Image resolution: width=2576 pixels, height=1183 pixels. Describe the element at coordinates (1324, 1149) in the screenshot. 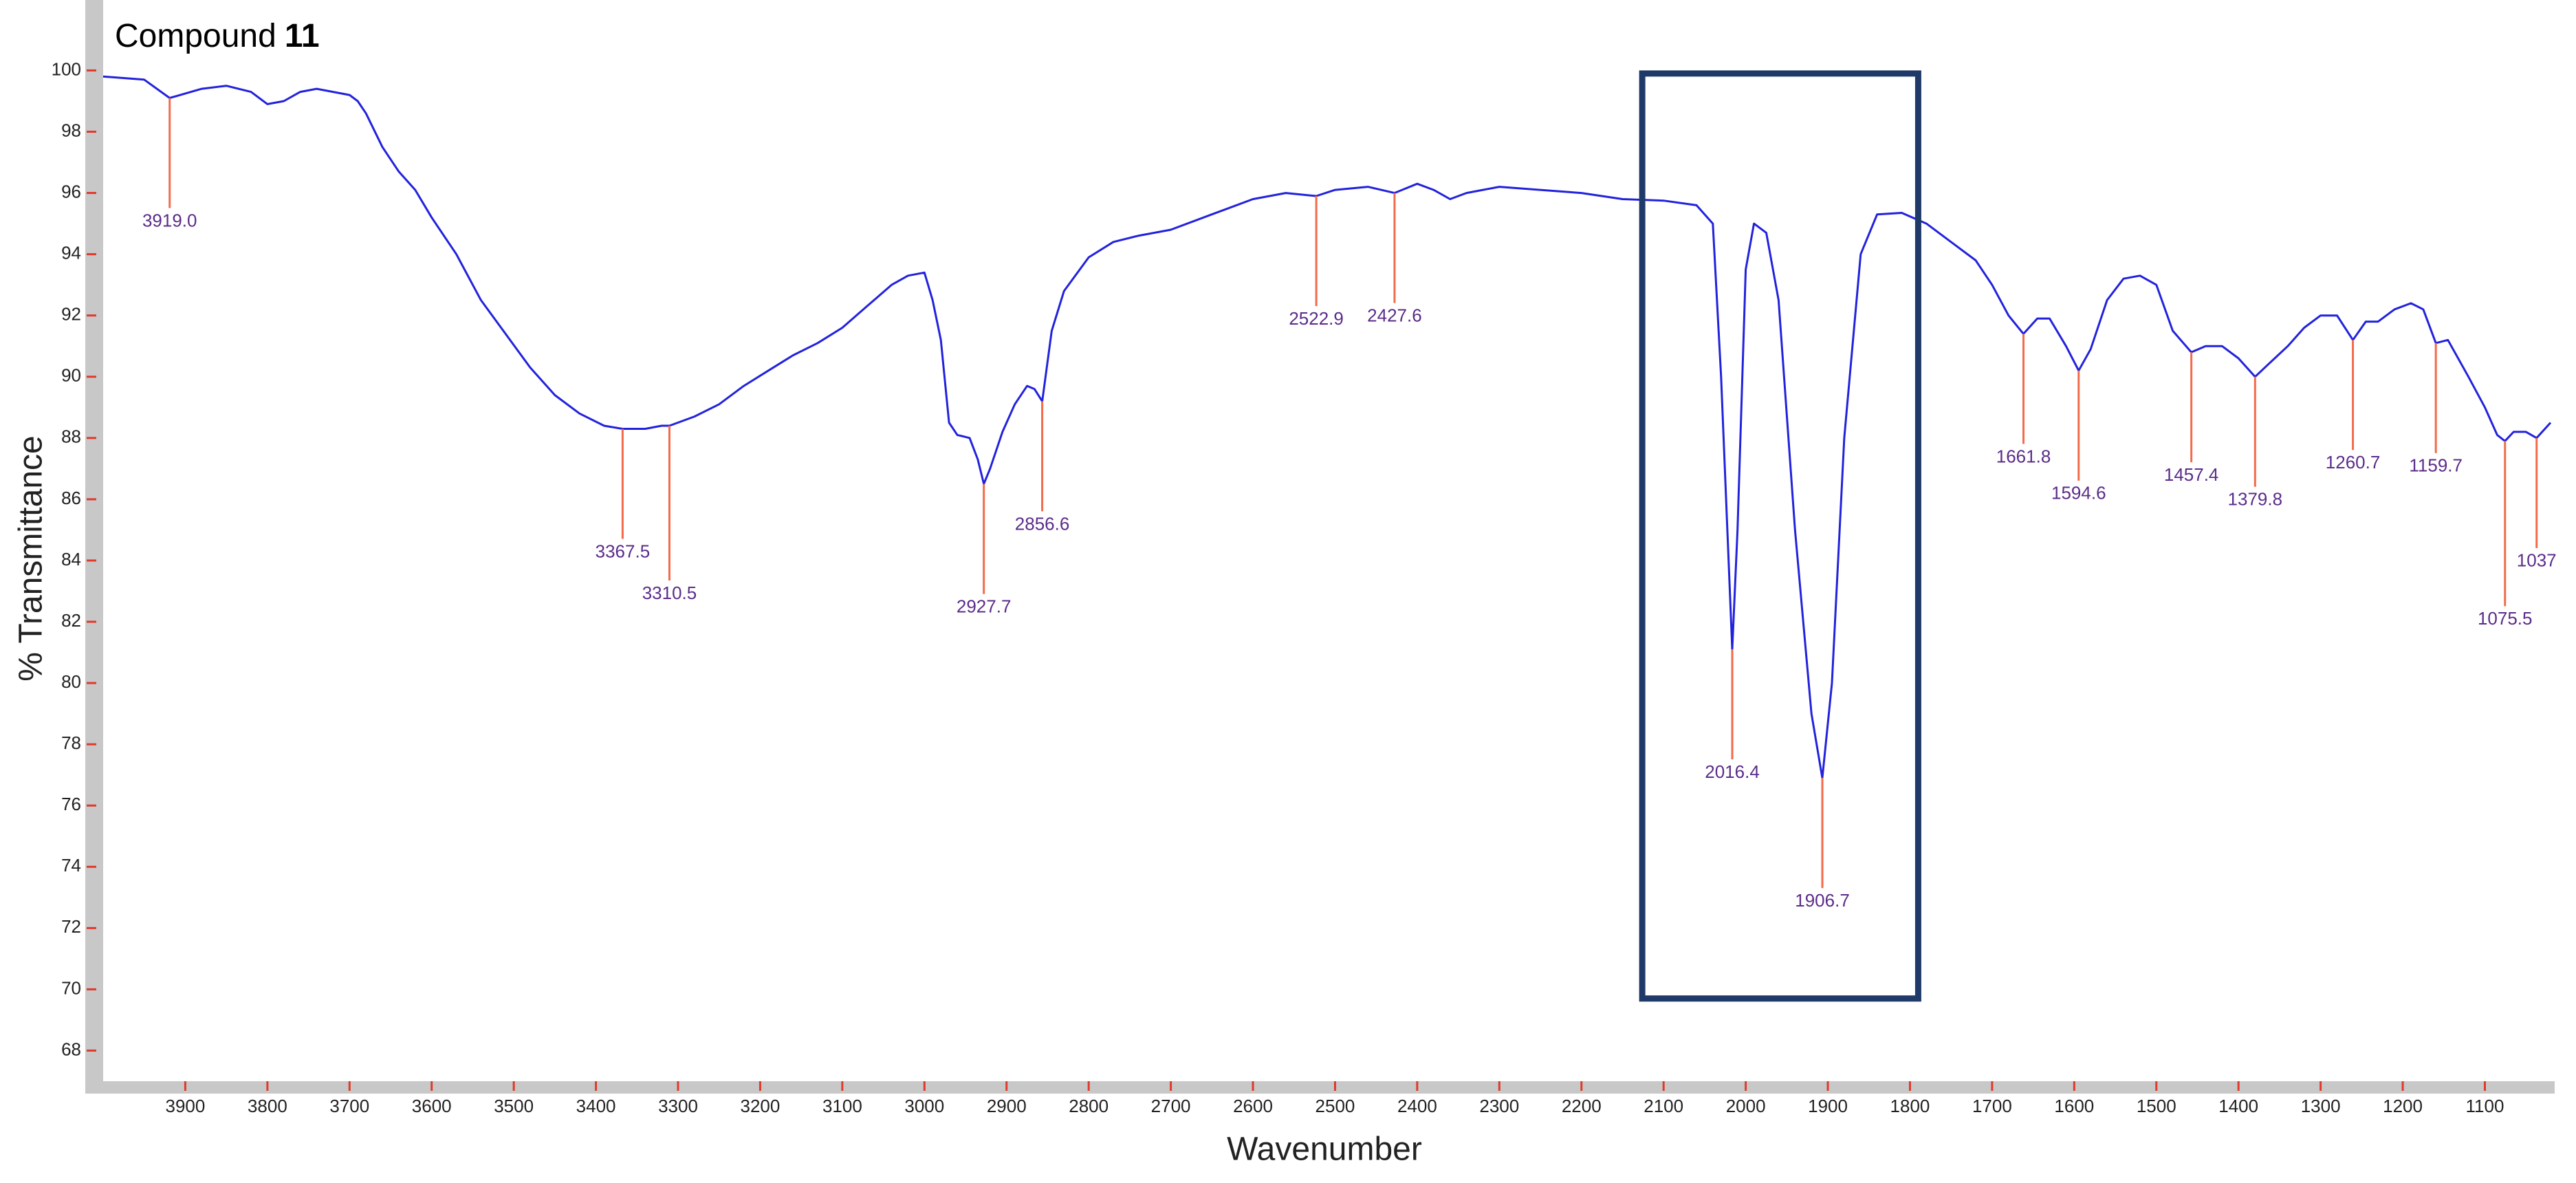

I see `x-axis-title: Wavenumber` at that location.